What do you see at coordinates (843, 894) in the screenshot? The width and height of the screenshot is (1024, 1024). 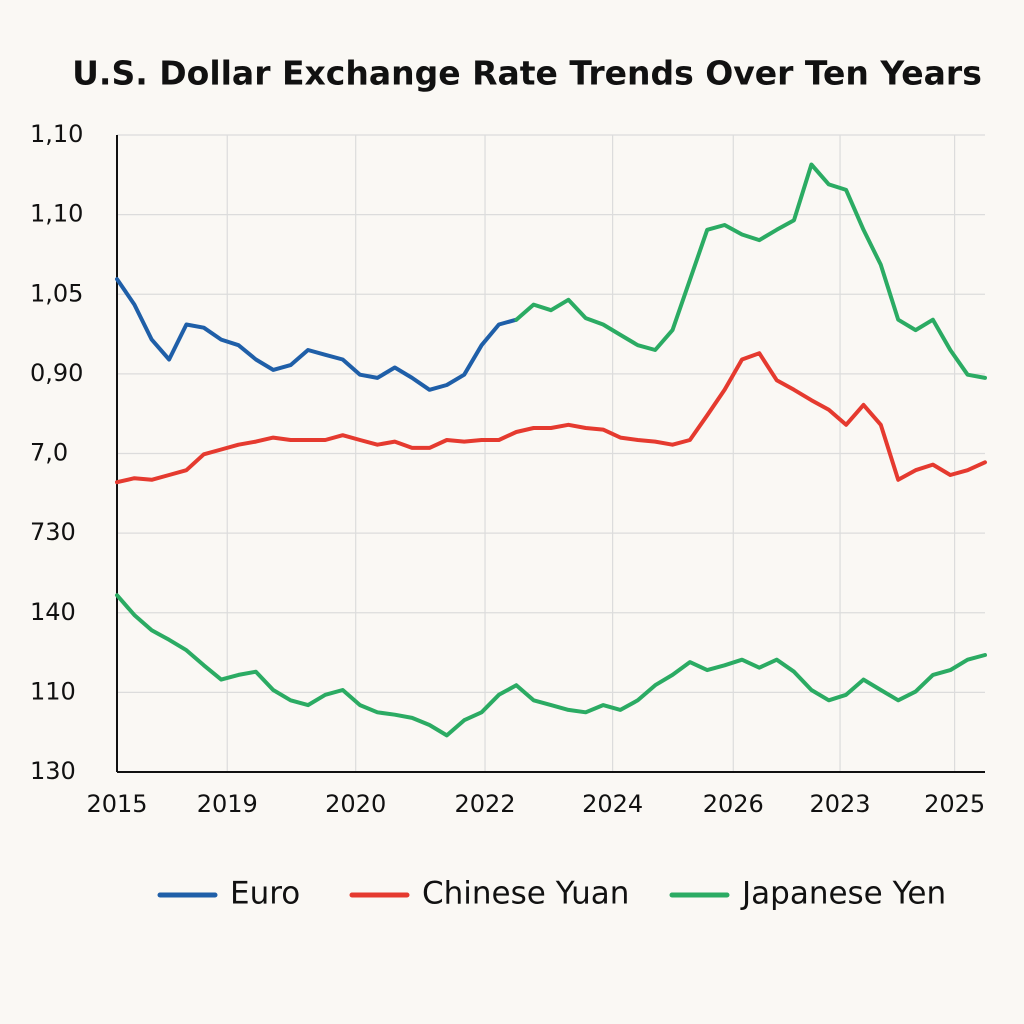 I see `legend-label: Japanese Yen` at bounding box center [843, 894].